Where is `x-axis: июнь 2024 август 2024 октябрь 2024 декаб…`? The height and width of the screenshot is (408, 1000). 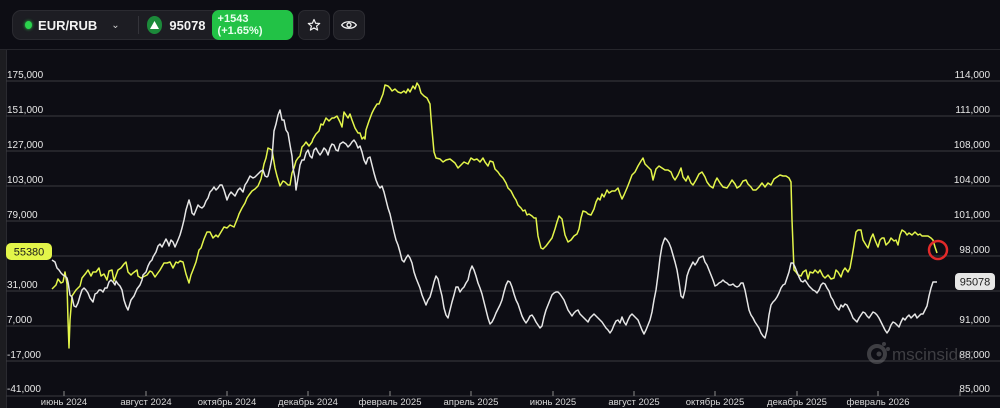
x-axis: июнь 2024 август 2024 октябрь 2024 декаб… is located at coordinates (503, 399).